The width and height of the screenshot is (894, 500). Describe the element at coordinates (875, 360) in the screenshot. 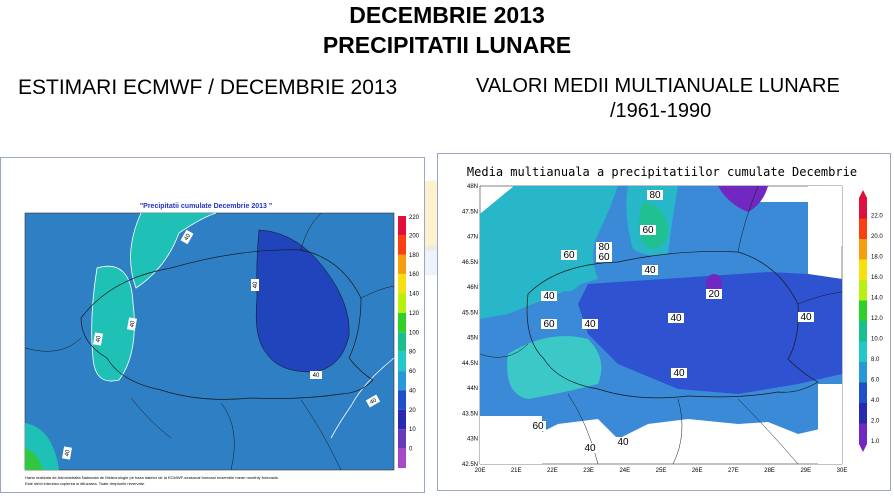

I see `legend-tick-label: 8.0` at that location.